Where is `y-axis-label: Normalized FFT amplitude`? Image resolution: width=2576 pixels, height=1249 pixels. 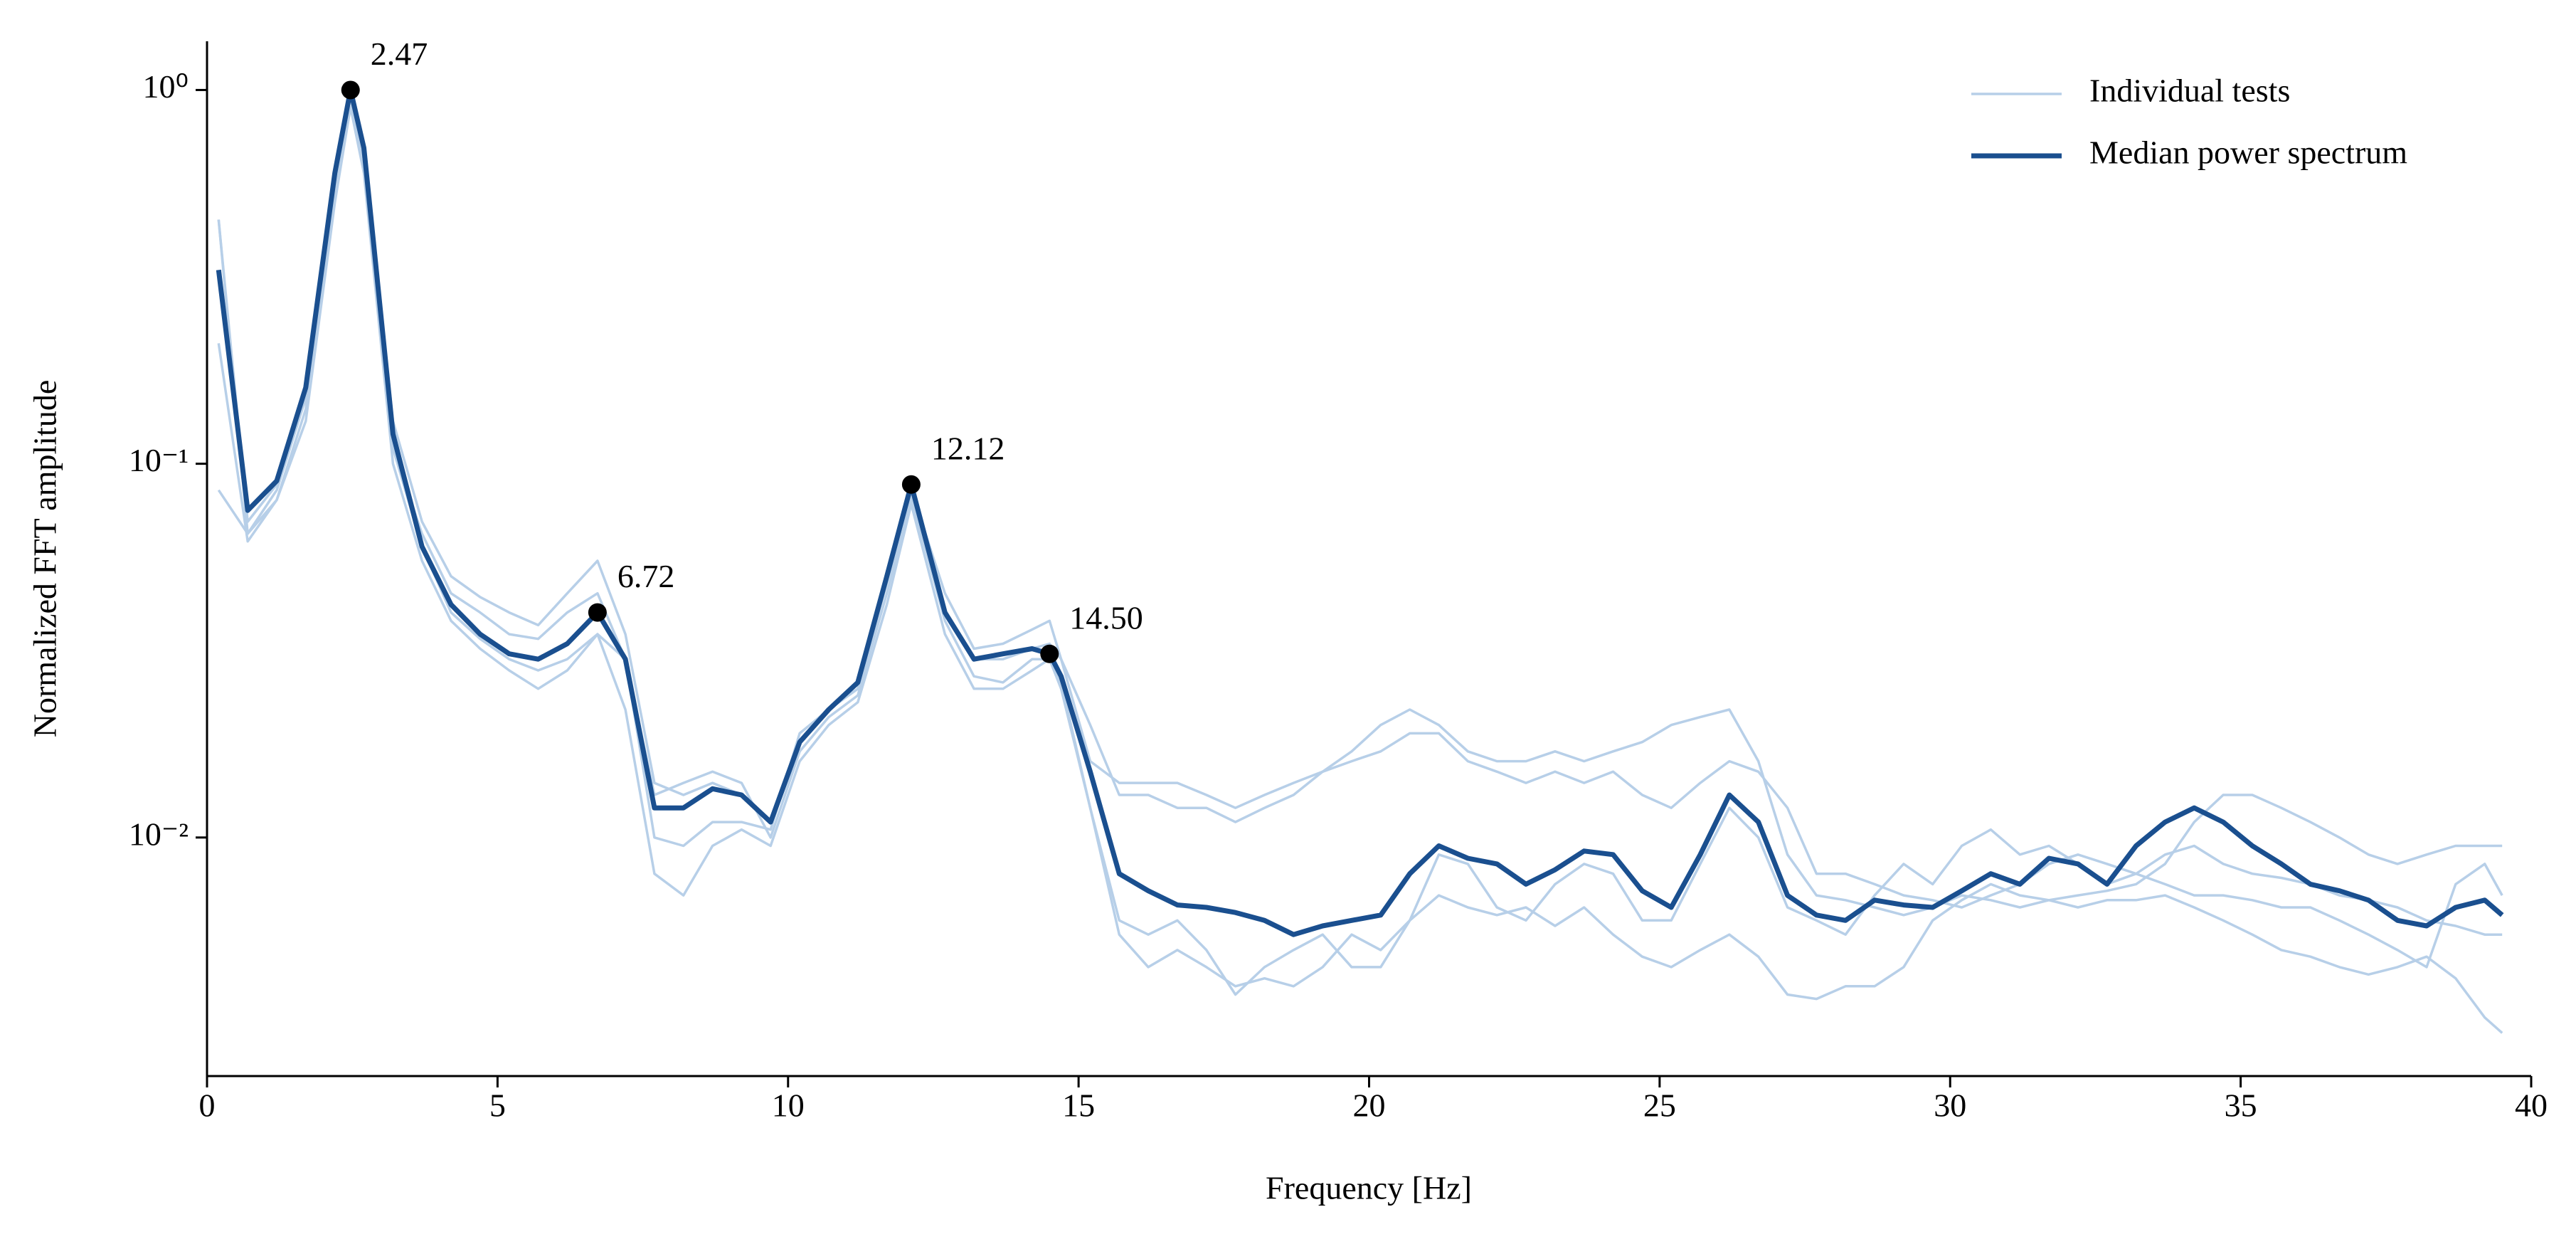 y-axis-label: Normalized FFT amplitude is located at coordinates (45, 559).